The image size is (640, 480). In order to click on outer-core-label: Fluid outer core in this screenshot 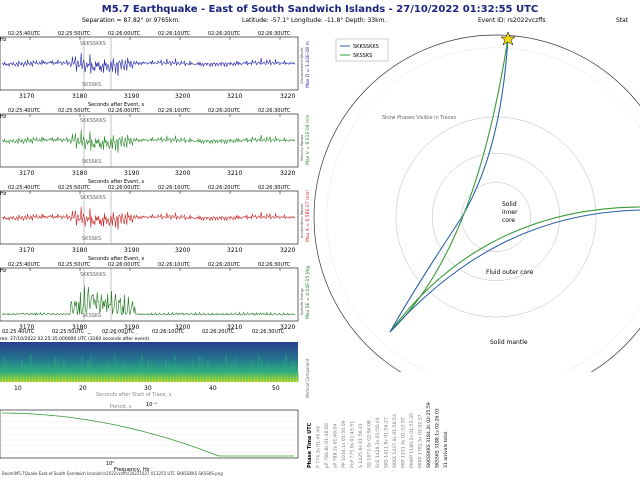, I will do `click(510, 272)`.